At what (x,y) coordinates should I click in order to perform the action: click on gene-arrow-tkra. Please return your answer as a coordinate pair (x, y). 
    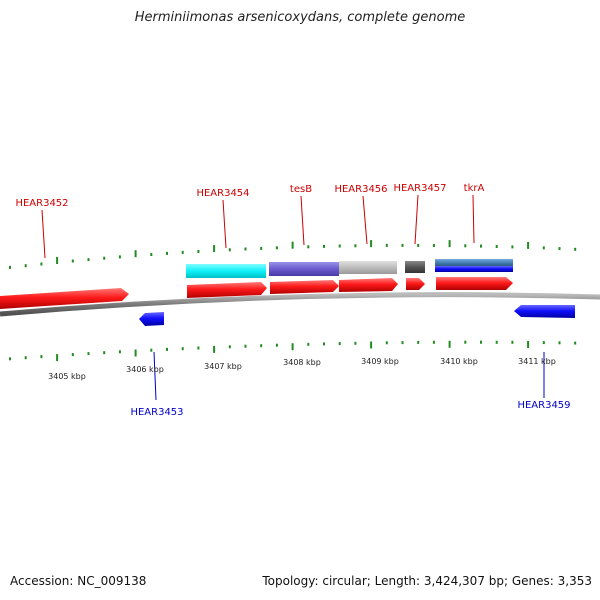
    Looking at the image, I should click on (474, 283).